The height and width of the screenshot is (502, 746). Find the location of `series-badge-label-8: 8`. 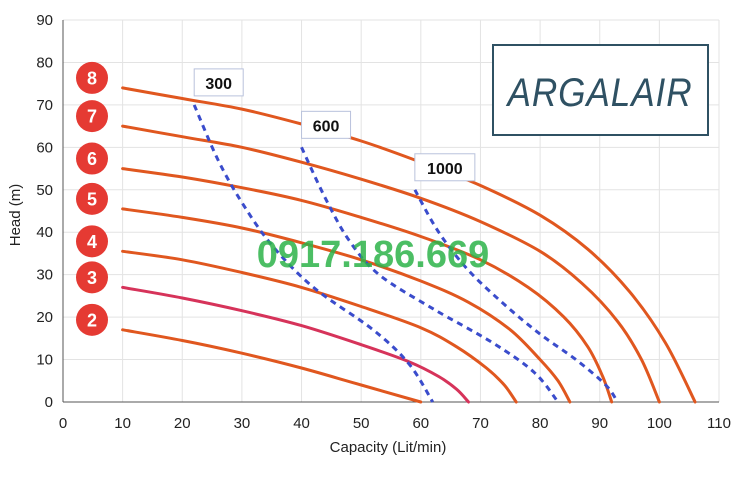

series-badge-label-8: 8 is located at coordinates (92, 78).